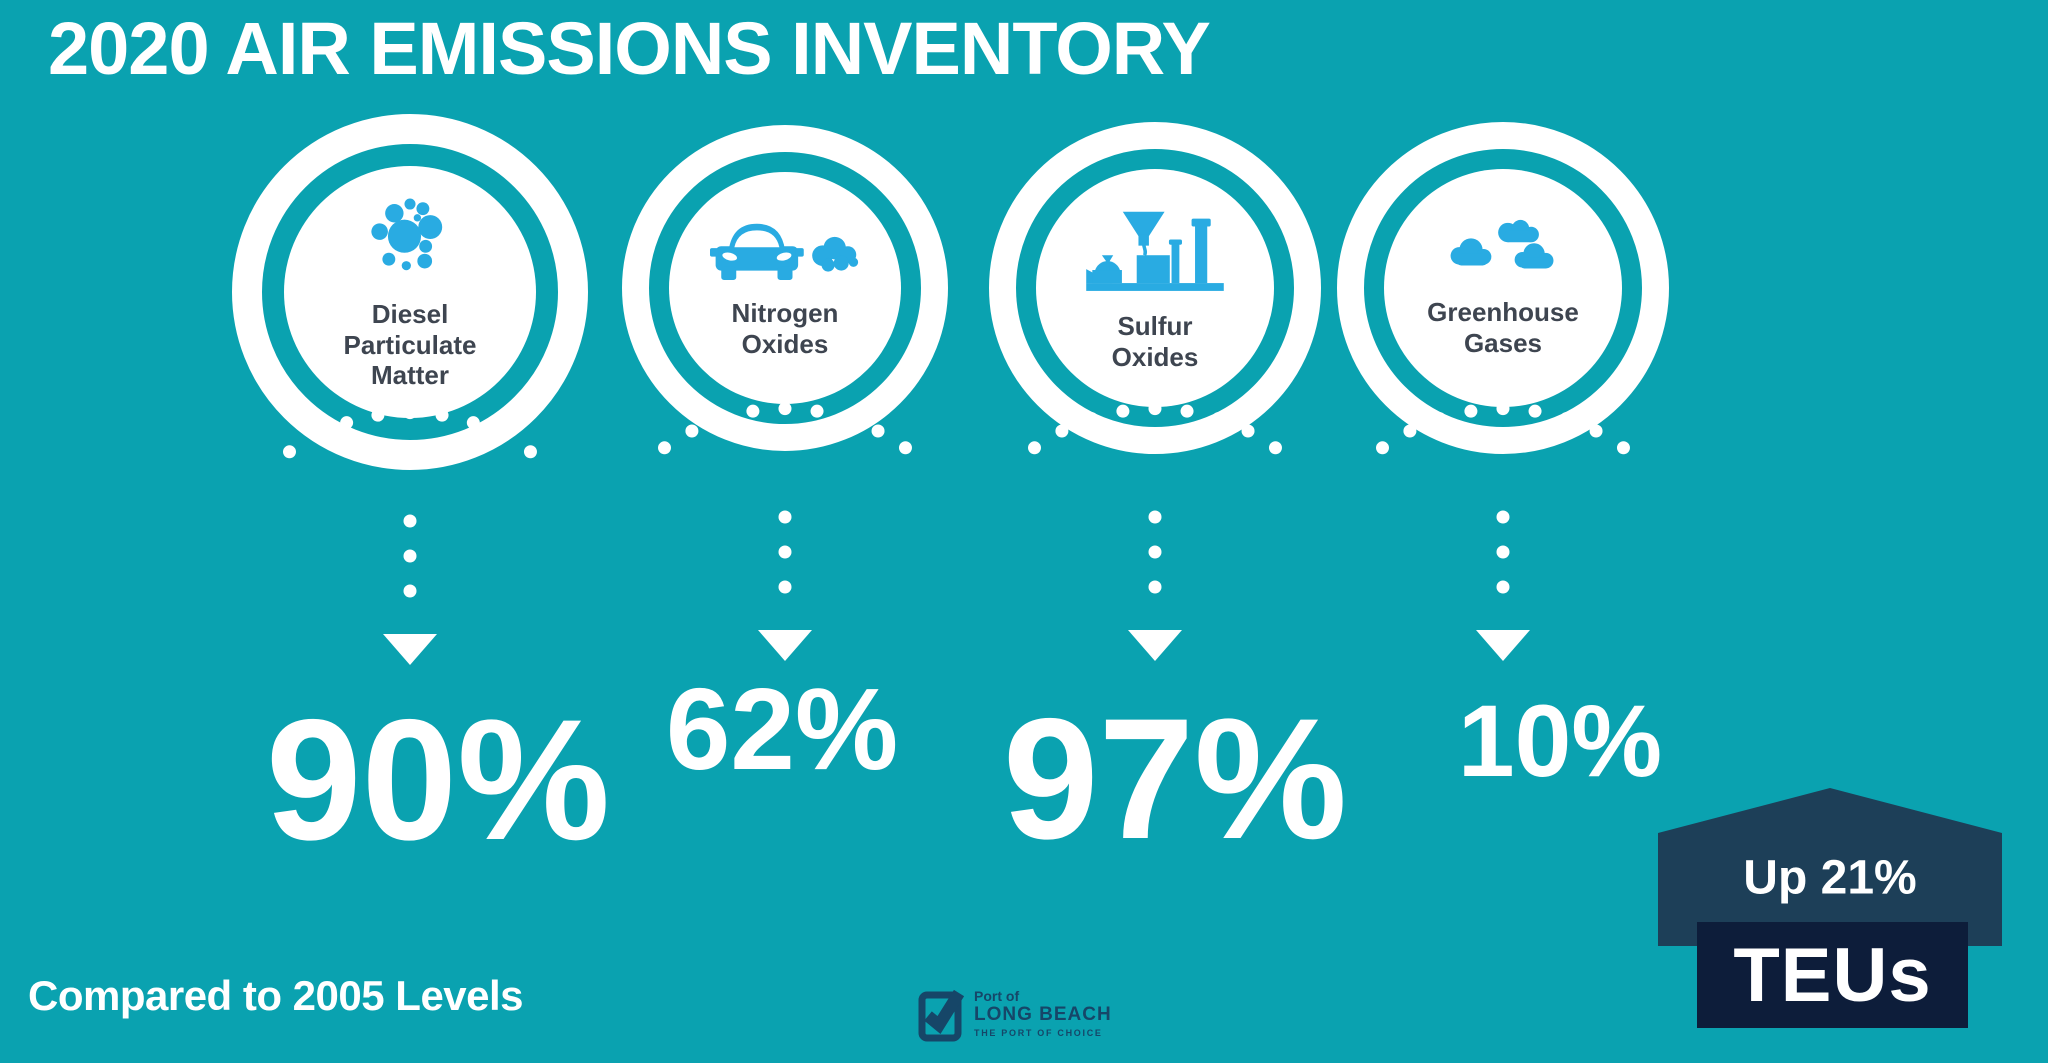 The height and width of the screenshot is (1063, 2048). Describe the element at coordinates (438, 780) in the screenshot. I see `value-diesel-particulate-matter: 90%` at that location.